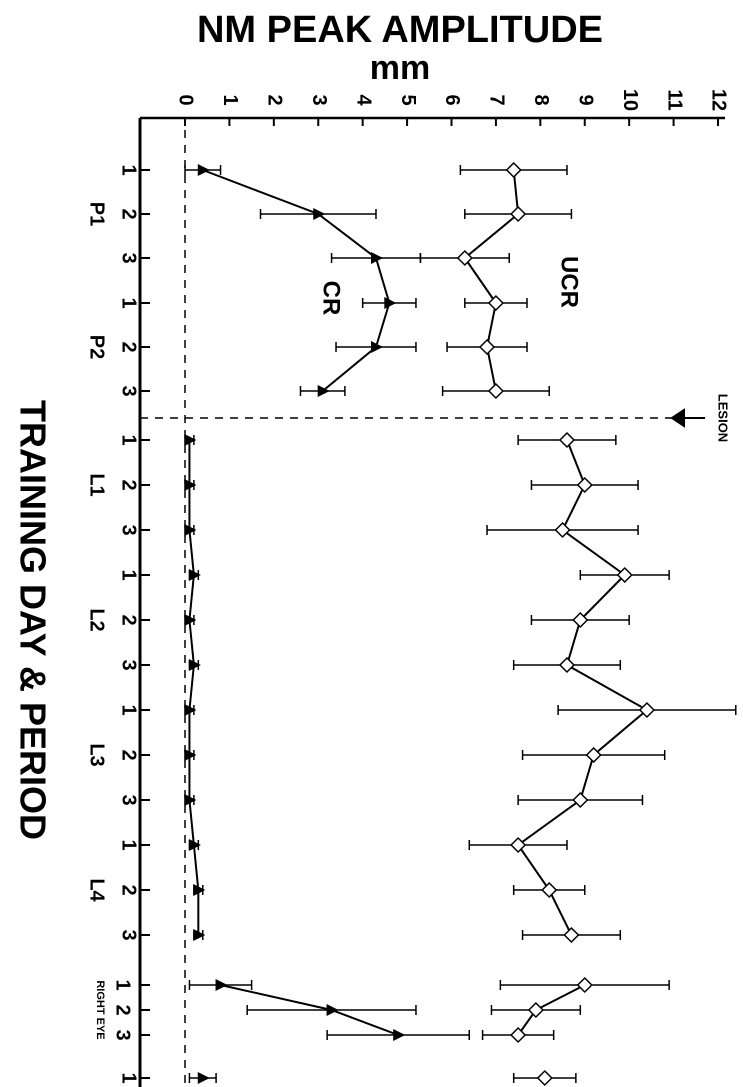 Image resolution: width=743 pixels, height=1087 pixels. I want to click on x-tick-label: 3, so click(319, 99).